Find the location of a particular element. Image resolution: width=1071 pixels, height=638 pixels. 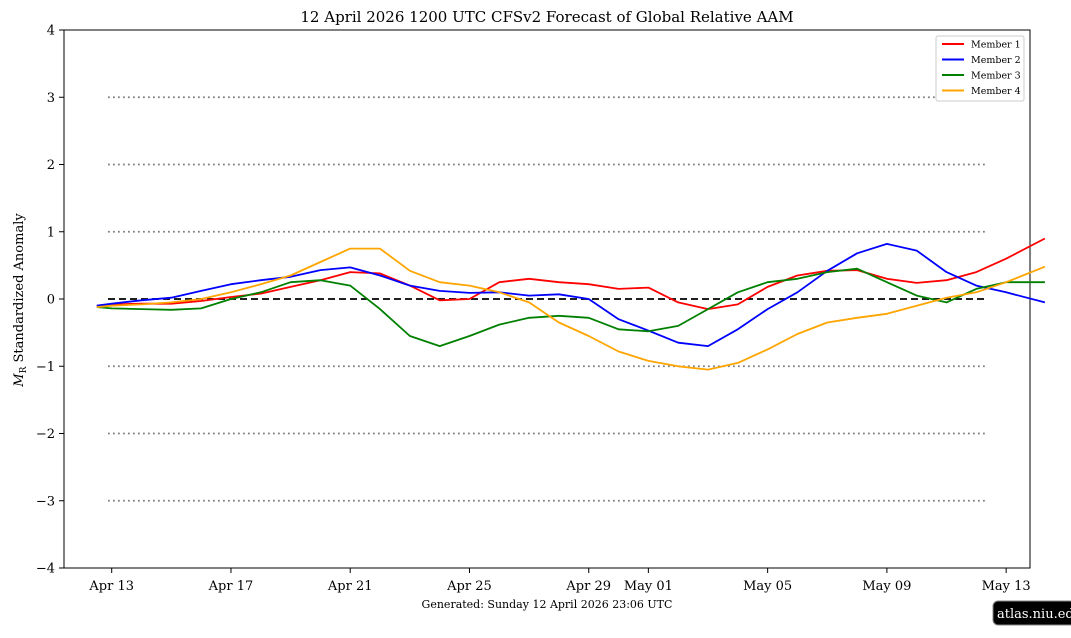

x-tick-label: Apr 13 is located at coordinates (111, 586).